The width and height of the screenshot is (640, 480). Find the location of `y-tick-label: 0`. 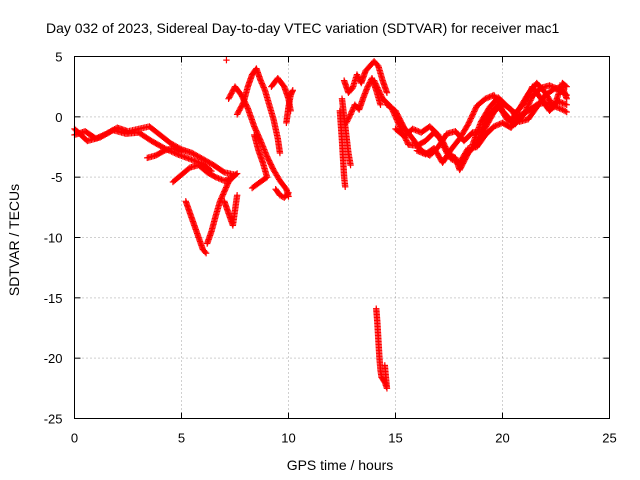

y-tick-label: 0 is located at coordinates (58, 117).